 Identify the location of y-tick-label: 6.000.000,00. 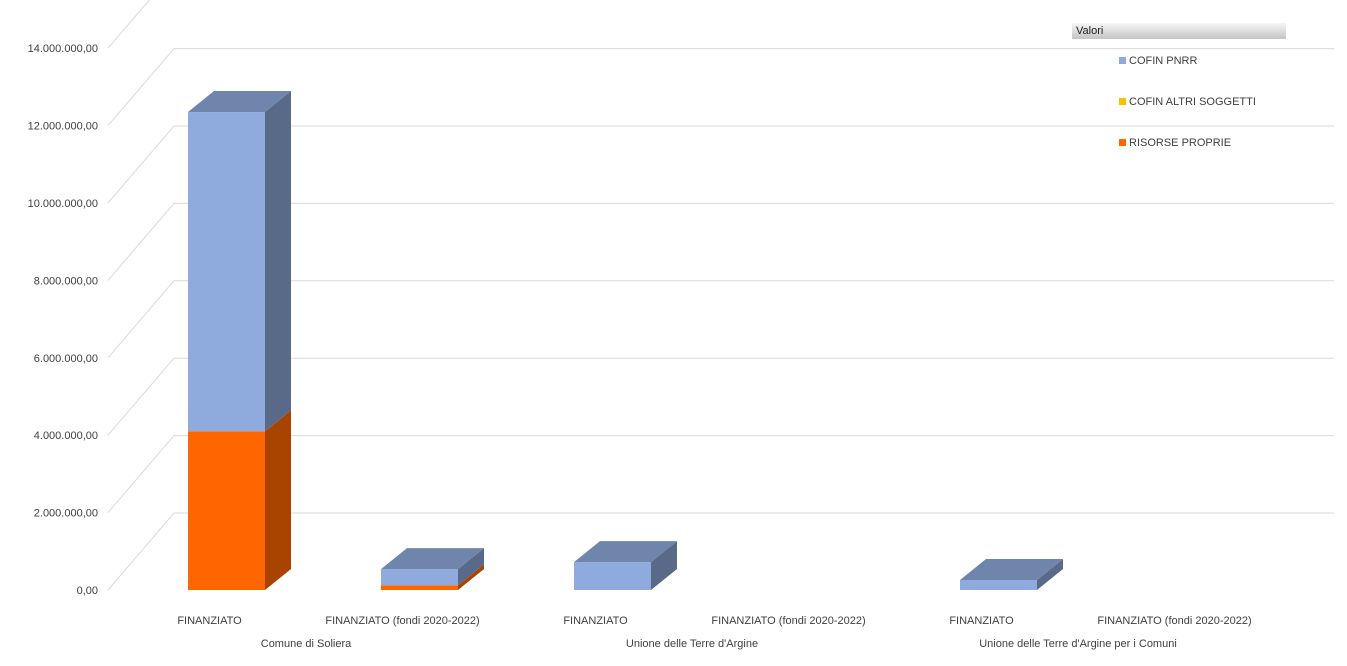
(66, 359).